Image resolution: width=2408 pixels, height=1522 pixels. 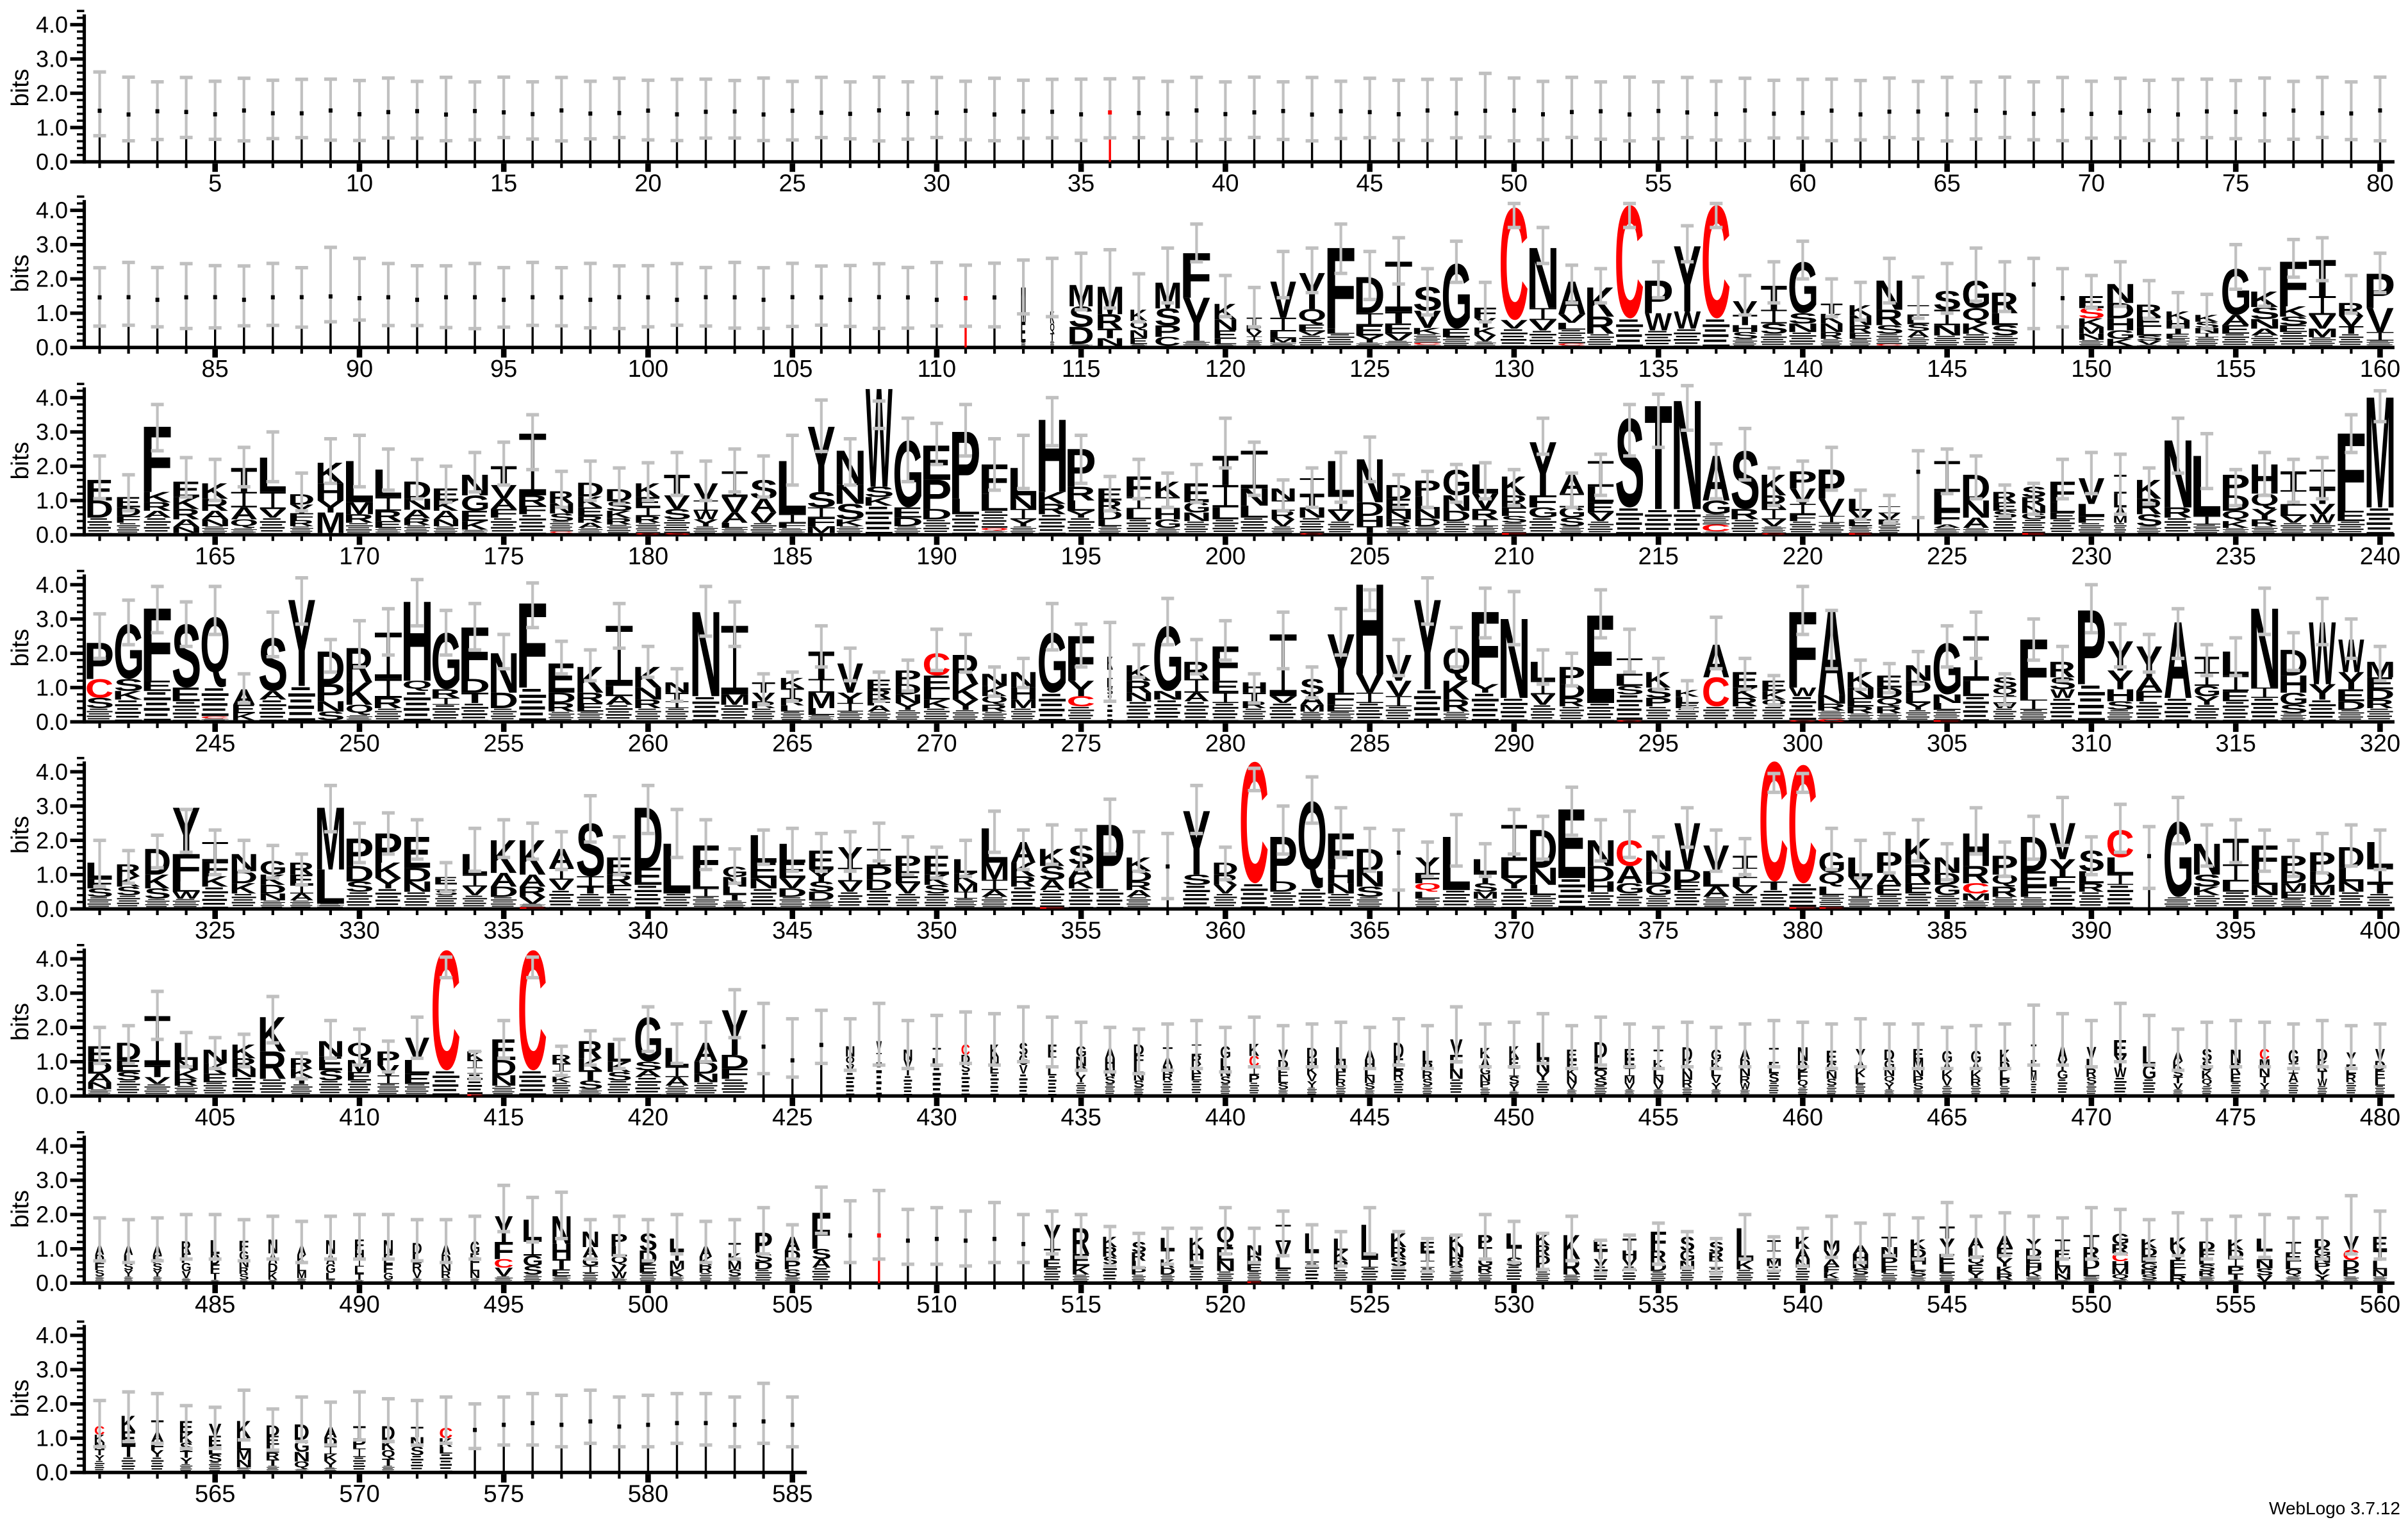 I want to click on svg-text: 35, so click(x=1081, y=183).